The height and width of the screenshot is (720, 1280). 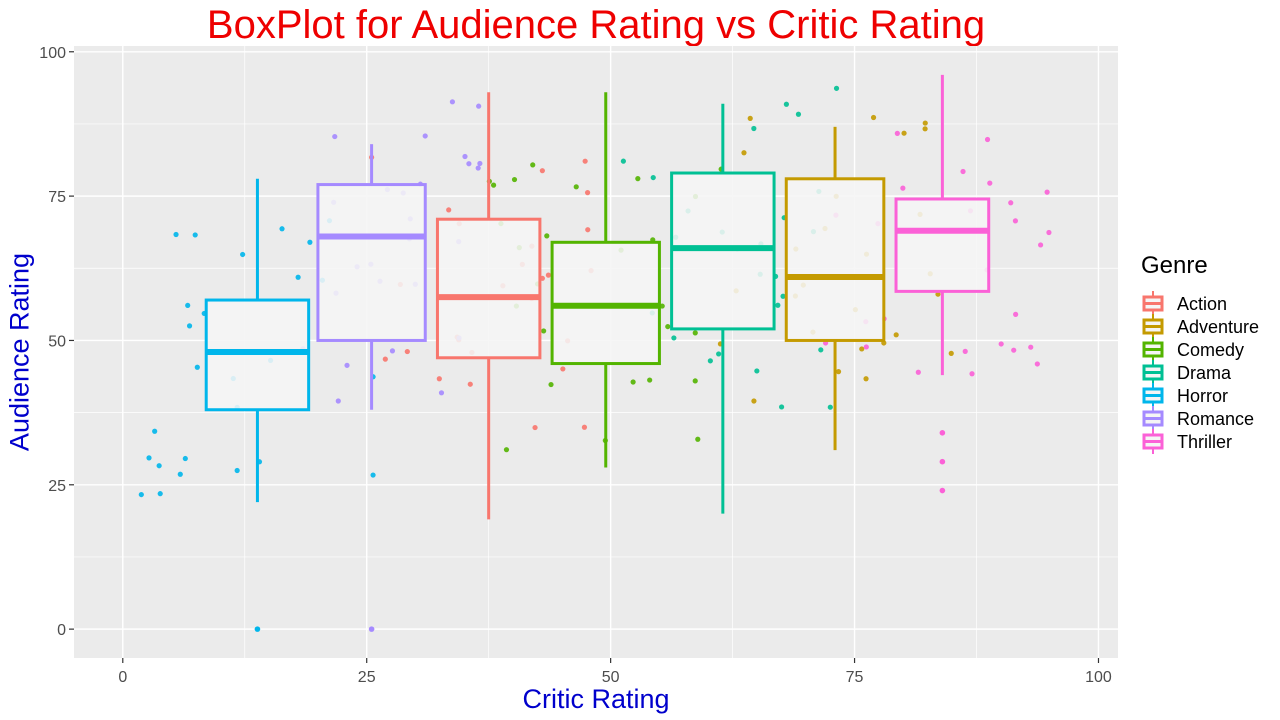 What do you see at coordinates (52, 53) in the screenshot?
I see `y-tick-label: 100` at bounding box center [52, 53].